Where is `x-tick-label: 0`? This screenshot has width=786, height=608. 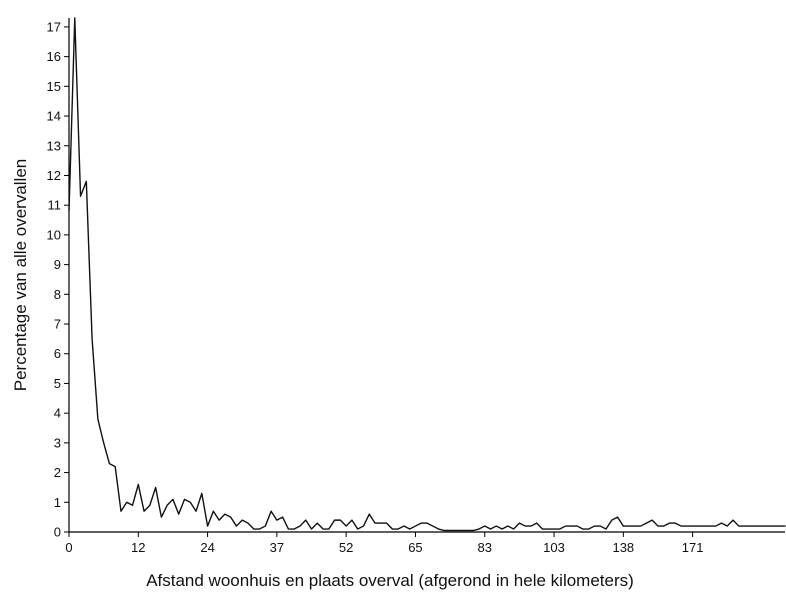 x-tick-label: 0 is located at coordinates (68, 547).